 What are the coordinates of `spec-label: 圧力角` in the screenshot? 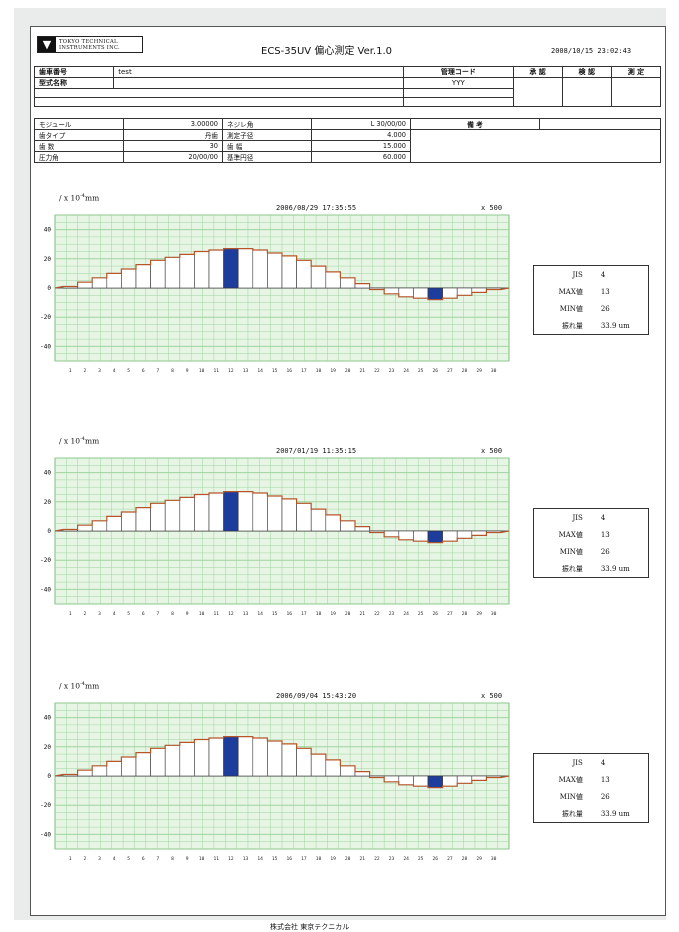 It's located at (79, 157).